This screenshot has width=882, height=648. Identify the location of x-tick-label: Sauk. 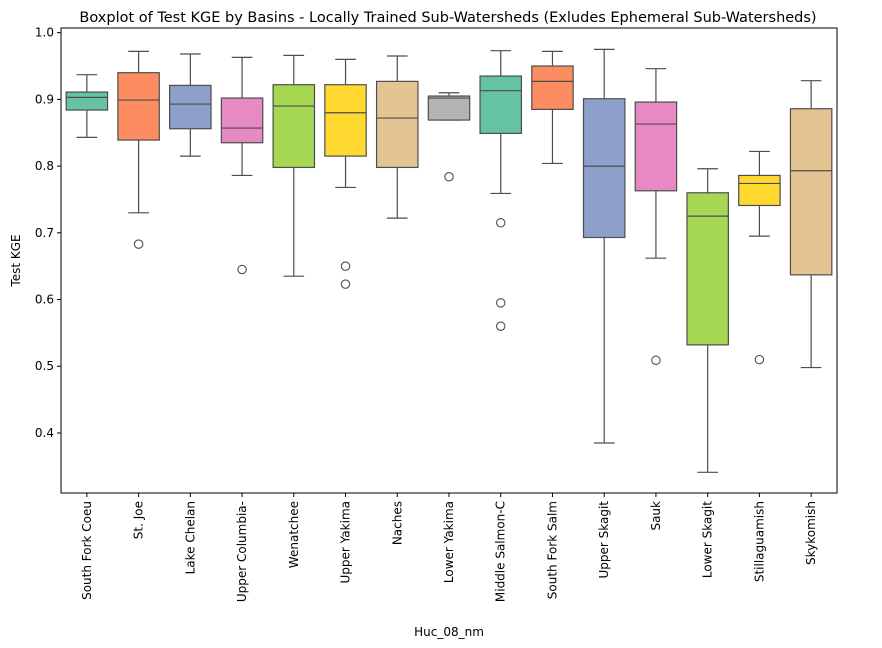
(656, 516).